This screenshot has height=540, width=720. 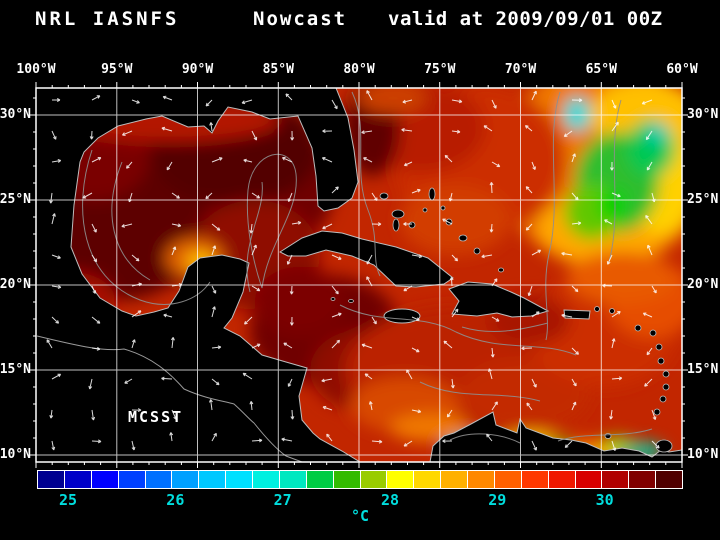 What do you see at coordinates (497, 500) in the screenshot?
I see `colorbar-tick-label: 29` at bounding box center [497, 500].